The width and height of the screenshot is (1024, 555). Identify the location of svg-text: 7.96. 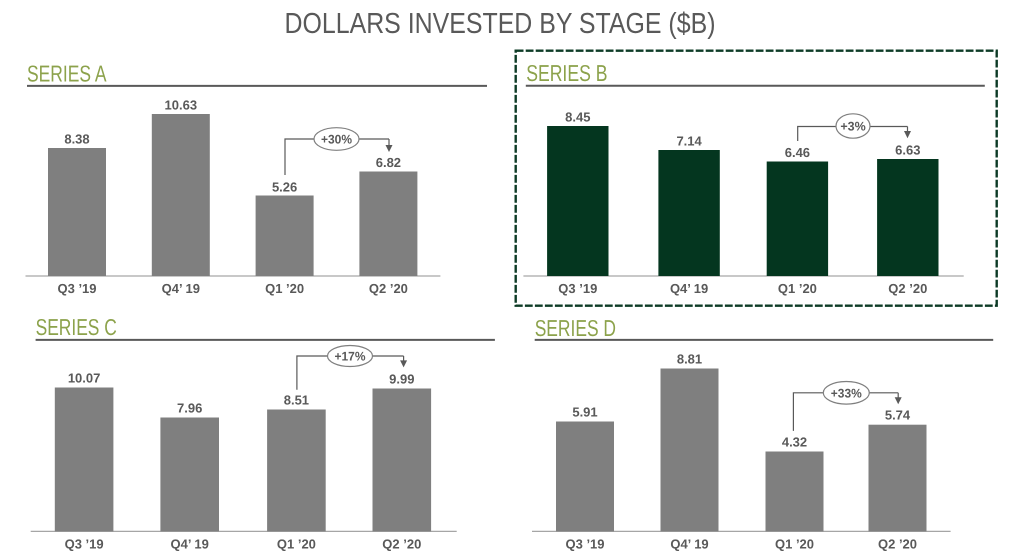
(189, 408).